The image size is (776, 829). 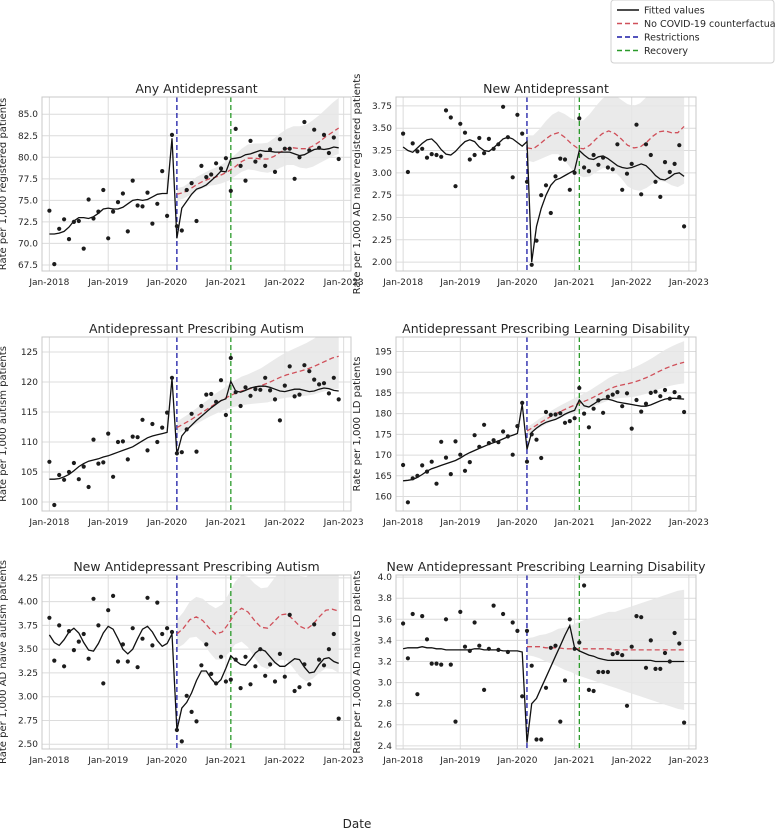 I want to click on y-tick-label: 2.25, so click(x=382, y=241).